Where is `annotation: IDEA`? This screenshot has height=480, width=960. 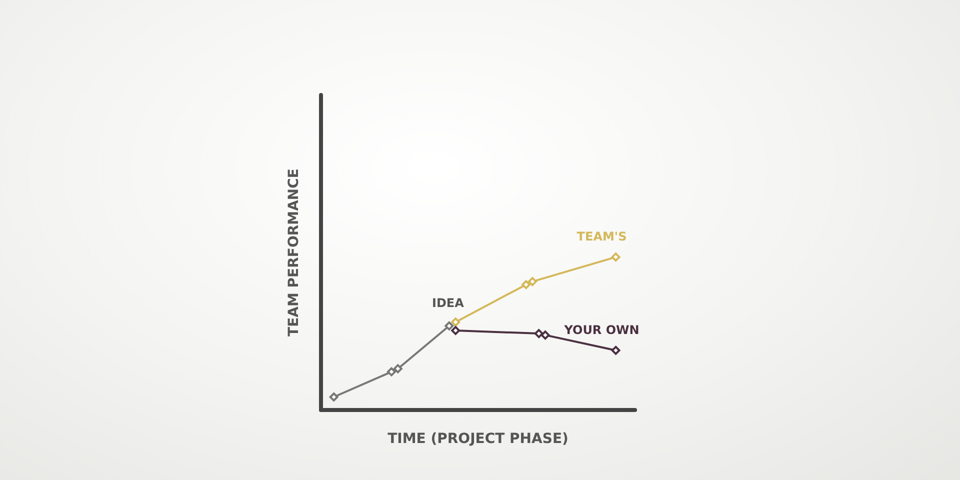
annotation: IDEA is located at coordinates (448, 303).